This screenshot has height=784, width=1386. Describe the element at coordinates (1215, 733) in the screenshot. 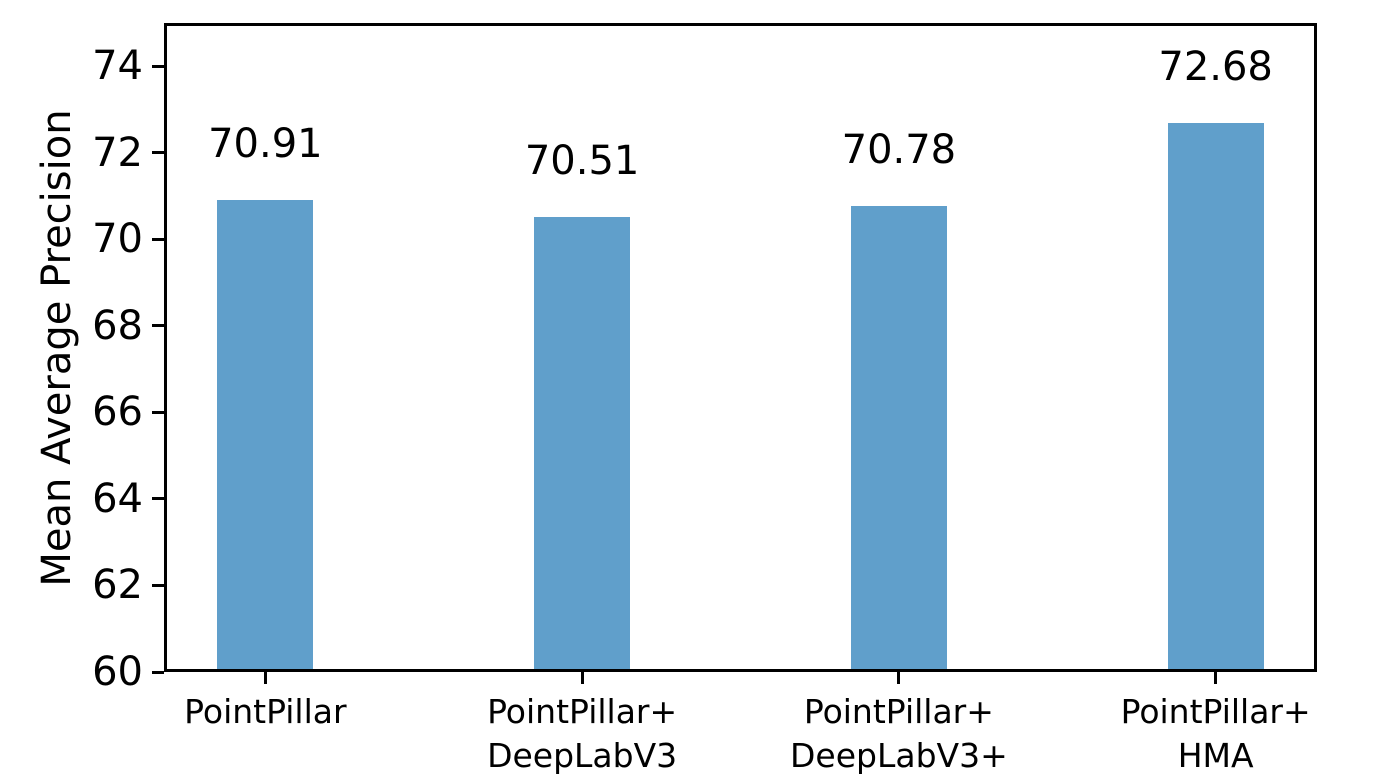

I see `x-tick-label: PointPillar+ HMA` at that location.